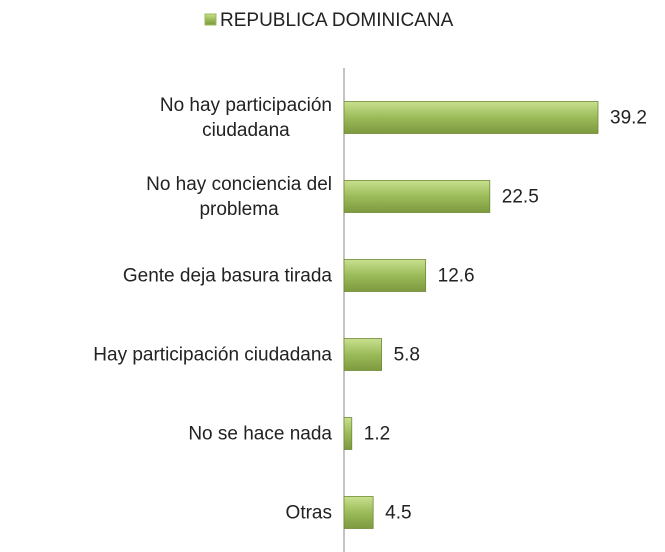  I want to click on category-label: Gente deja basura tirada, so click(227, 275).